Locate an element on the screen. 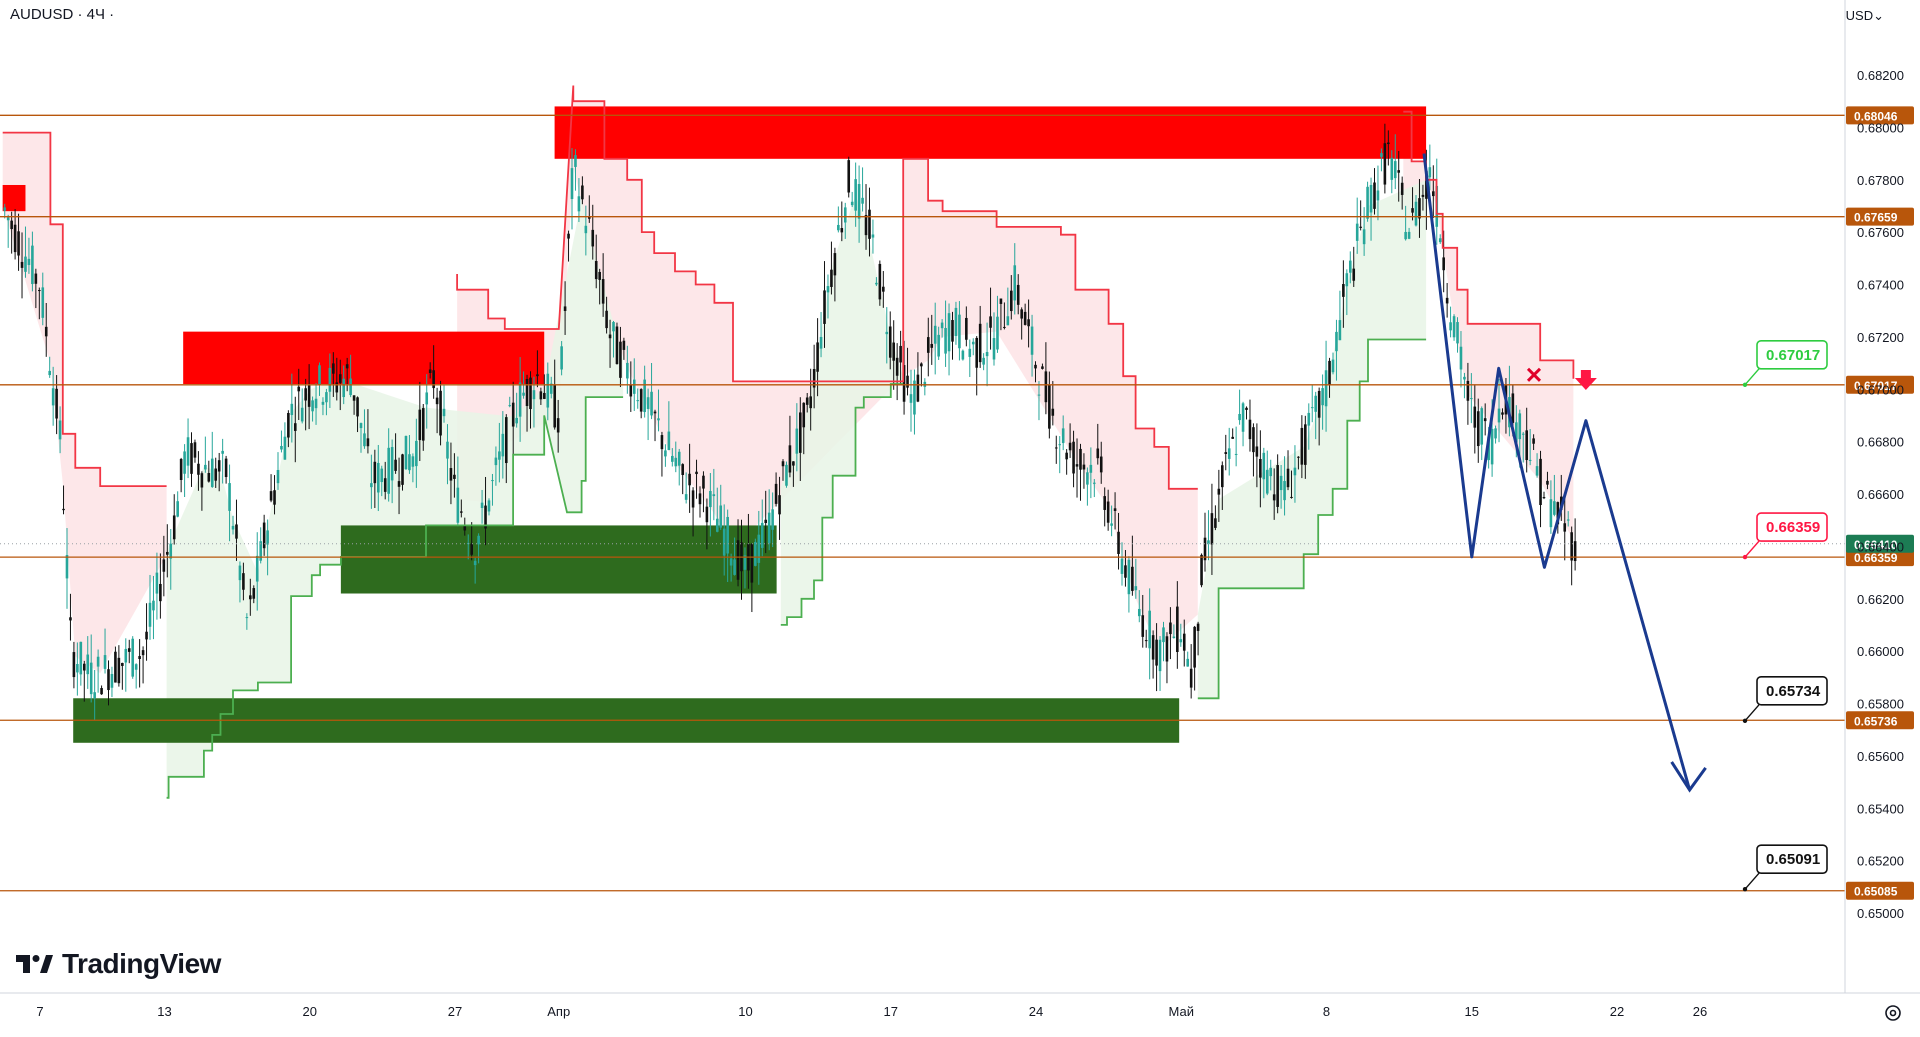  support-zone is located at coordinates (558, 559).